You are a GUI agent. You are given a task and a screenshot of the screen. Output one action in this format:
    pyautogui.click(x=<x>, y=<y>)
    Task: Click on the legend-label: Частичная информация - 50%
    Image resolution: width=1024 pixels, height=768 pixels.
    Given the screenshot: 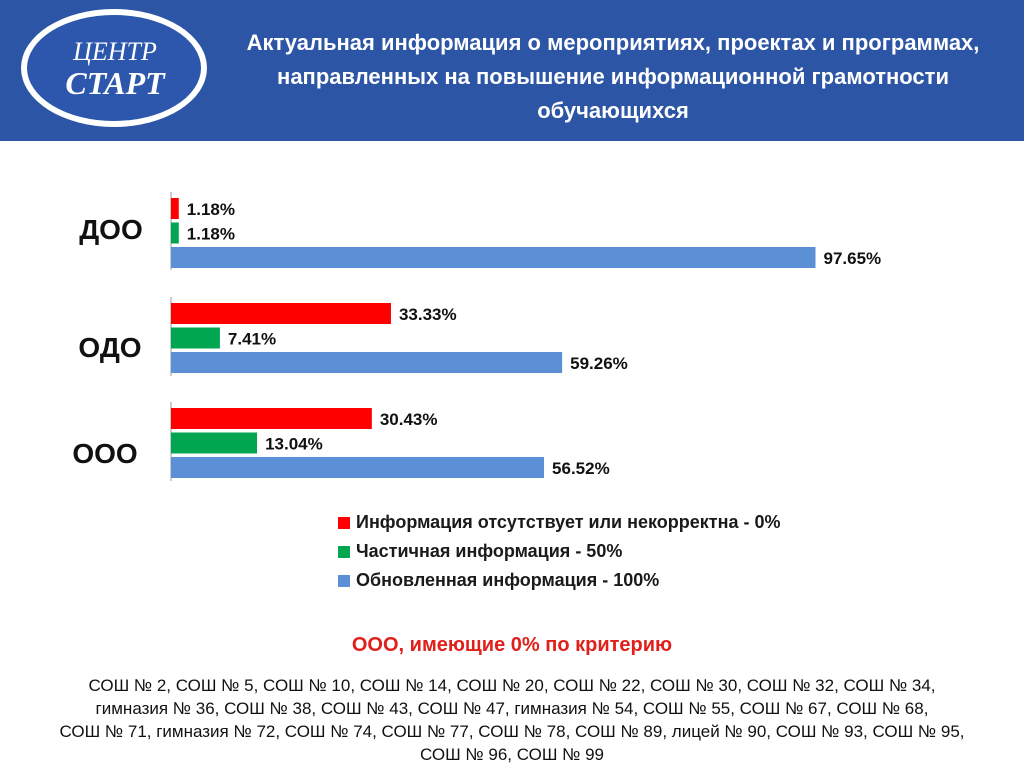 What is the action you would take?
    pyautogui.click(x=489, y=551)
    